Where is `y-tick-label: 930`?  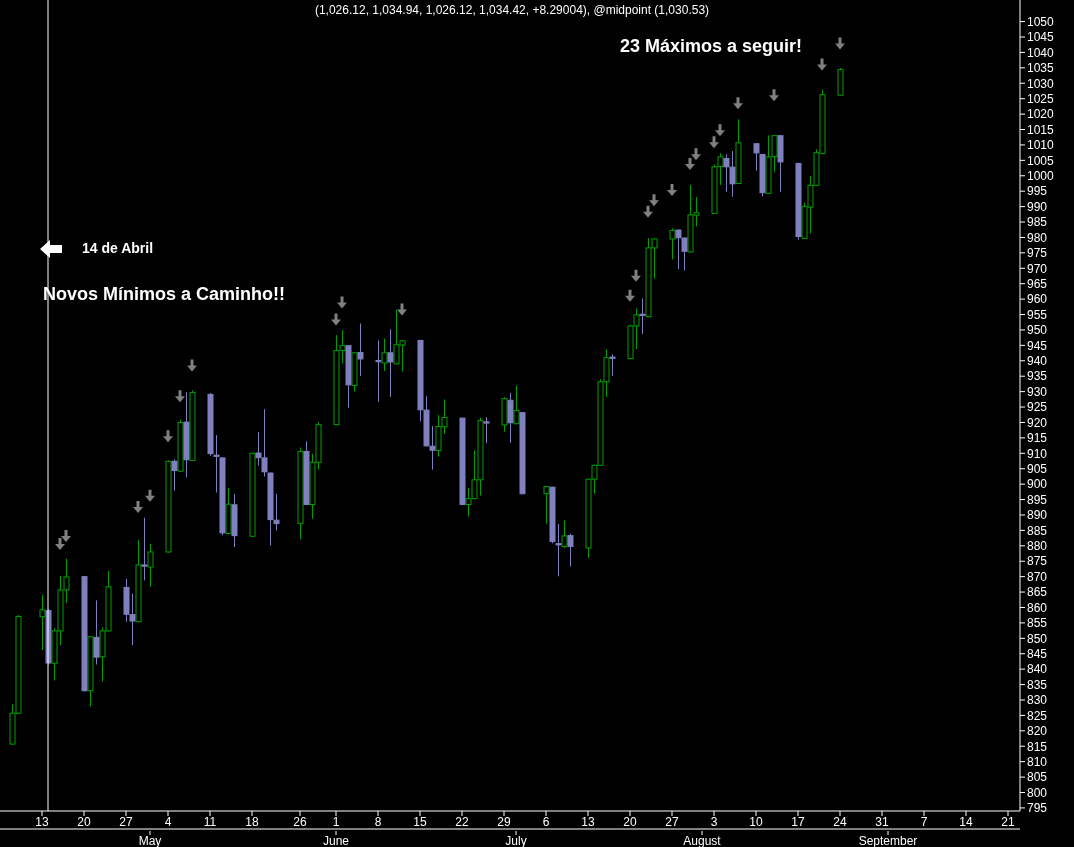 y-tick-label: 930 is located at coordinates (1037, 391).